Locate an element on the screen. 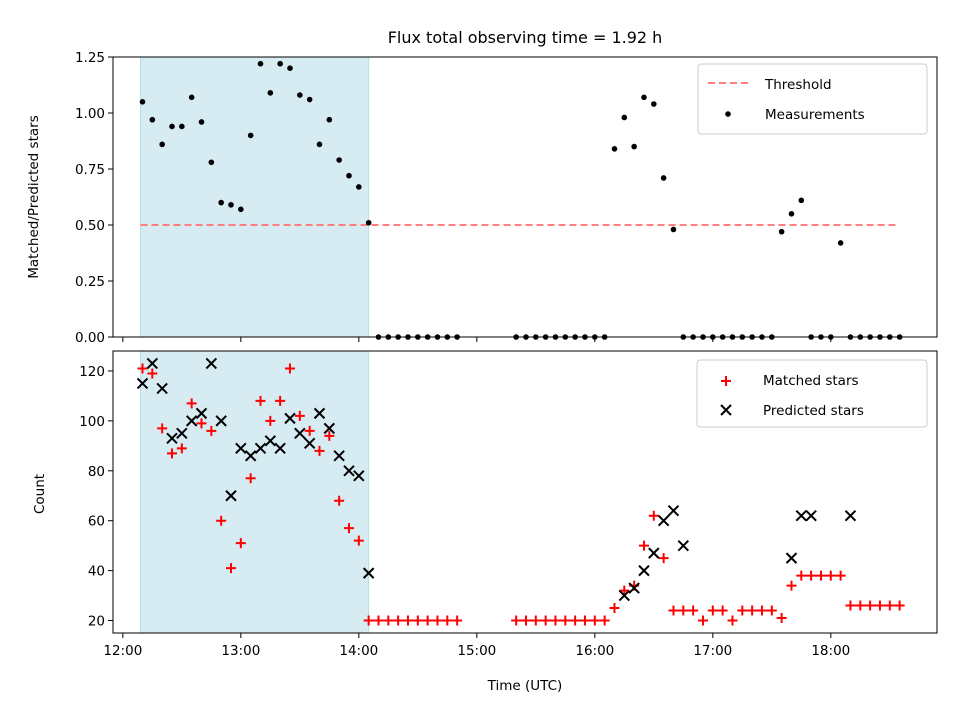 The height and width of the screenshot is (720, 960). top-y-axis-label: Matched/Predicted stars is located at coordinates (34, 196).